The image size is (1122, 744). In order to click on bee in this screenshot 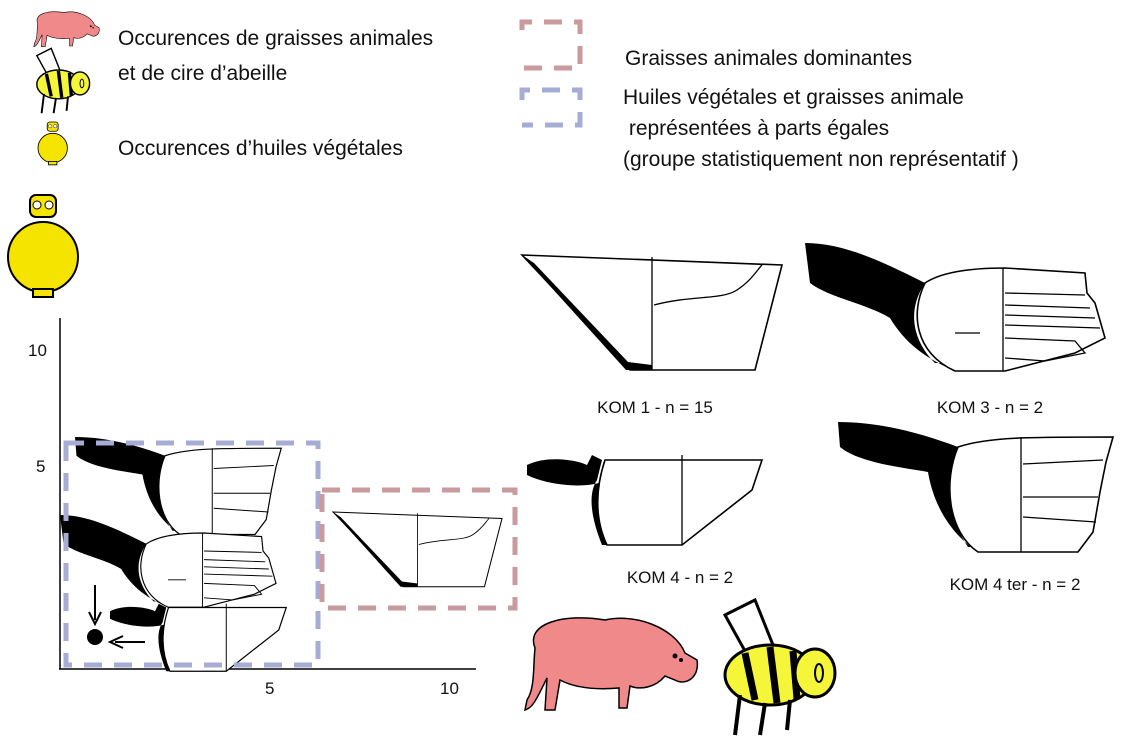, I will do `click(780, 667)`.